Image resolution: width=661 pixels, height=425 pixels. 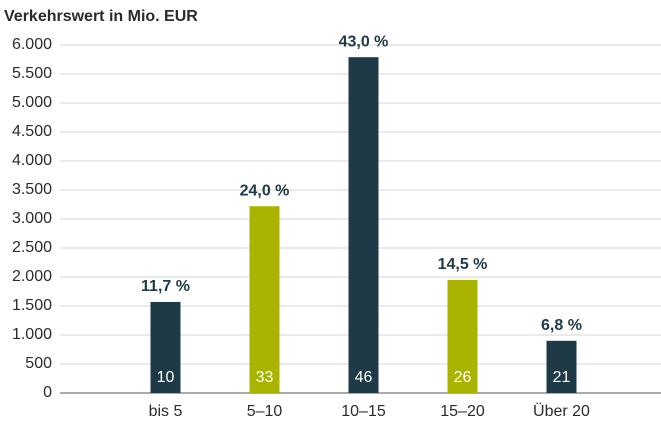 What do you see at coordinates (32, 276) in the screenshot?
I see `y-tick-label: 2.000` at bounding box center [32, 276].